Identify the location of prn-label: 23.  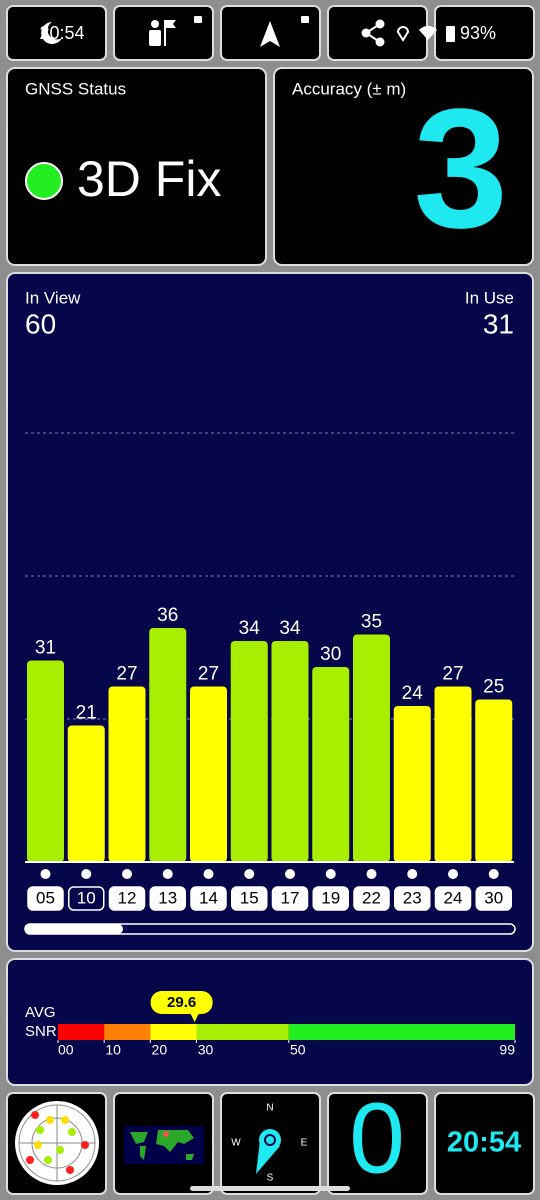
(412, 897).